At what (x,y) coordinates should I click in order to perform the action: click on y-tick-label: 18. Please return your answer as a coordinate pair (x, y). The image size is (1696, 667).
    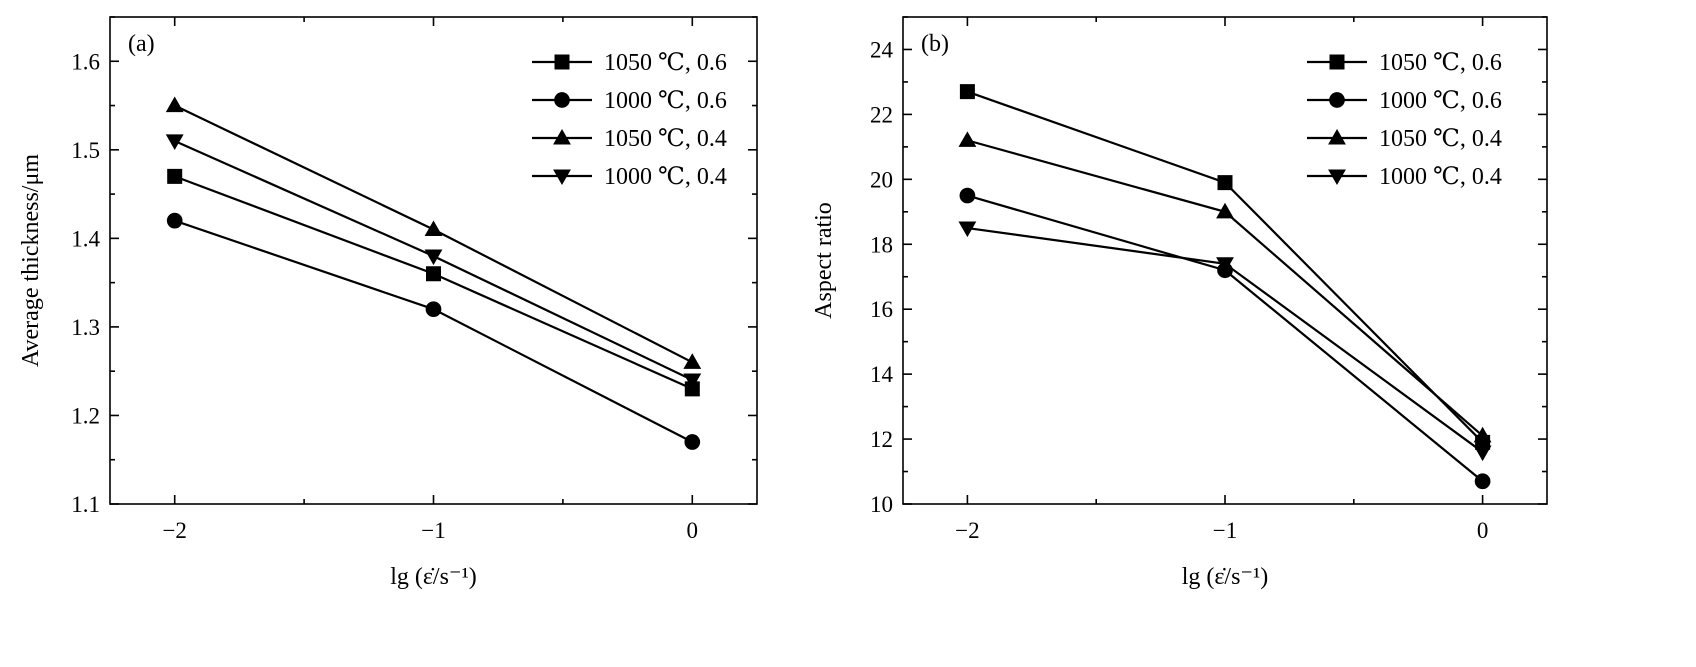
    Looking at the image, I should click on (881, 244).